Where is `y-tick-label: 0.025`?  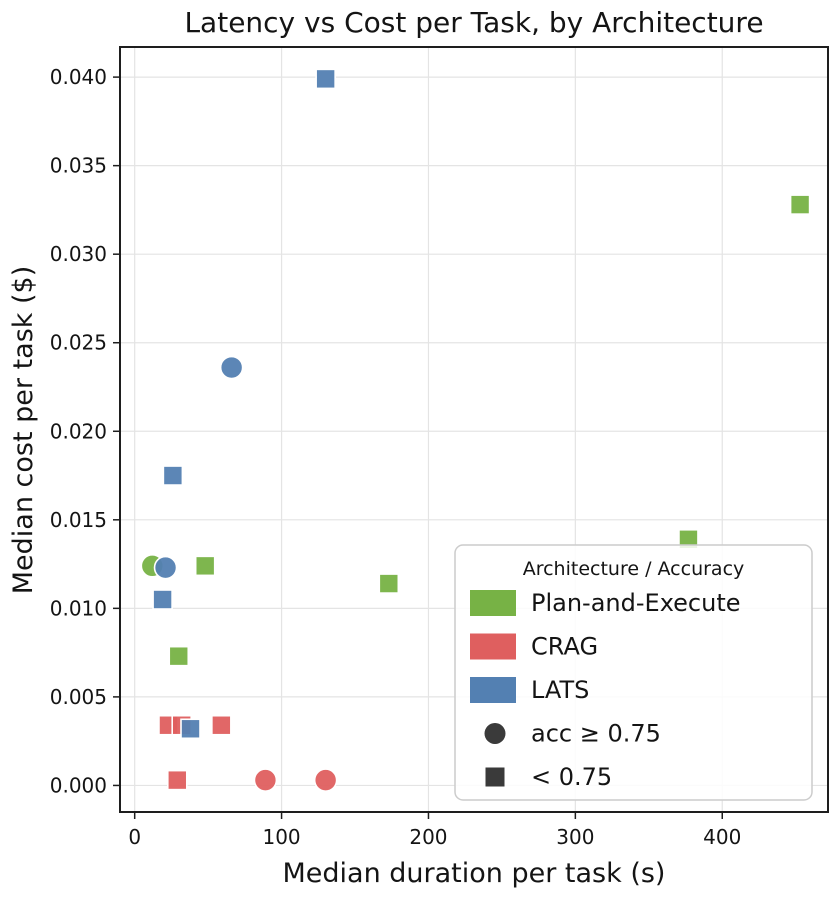 y-tick-label: 0.025 is located at coordinates (78, 343).